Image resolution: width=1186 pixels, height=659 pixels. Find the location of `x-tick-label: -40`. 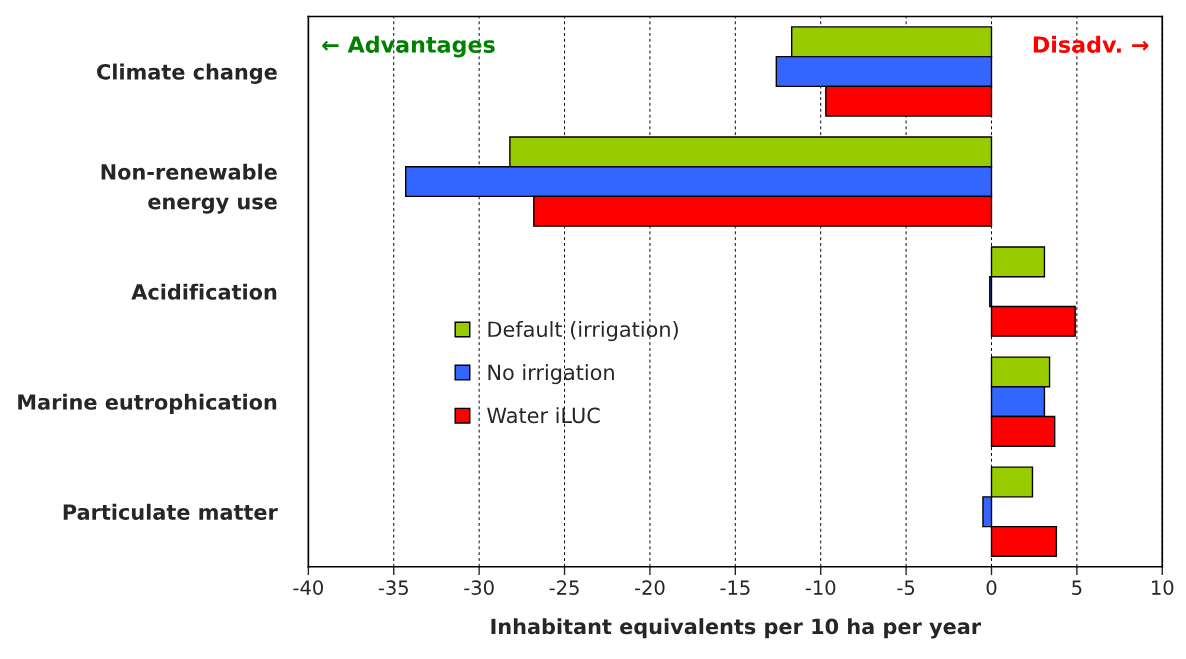

x-tick-label: -40 is located at coordinates (308, 587).